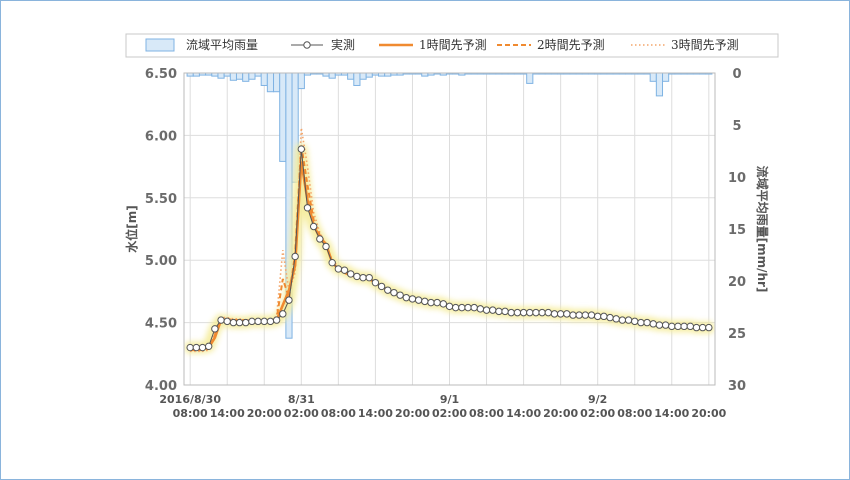 The height and width of the screenshot is (480, 850). Describe the element at coordinates (161, 230) in the screenshot. I see `y-left-ticks: 4.00 4.50 5.00 5.50 6.00 6.50` at that location.